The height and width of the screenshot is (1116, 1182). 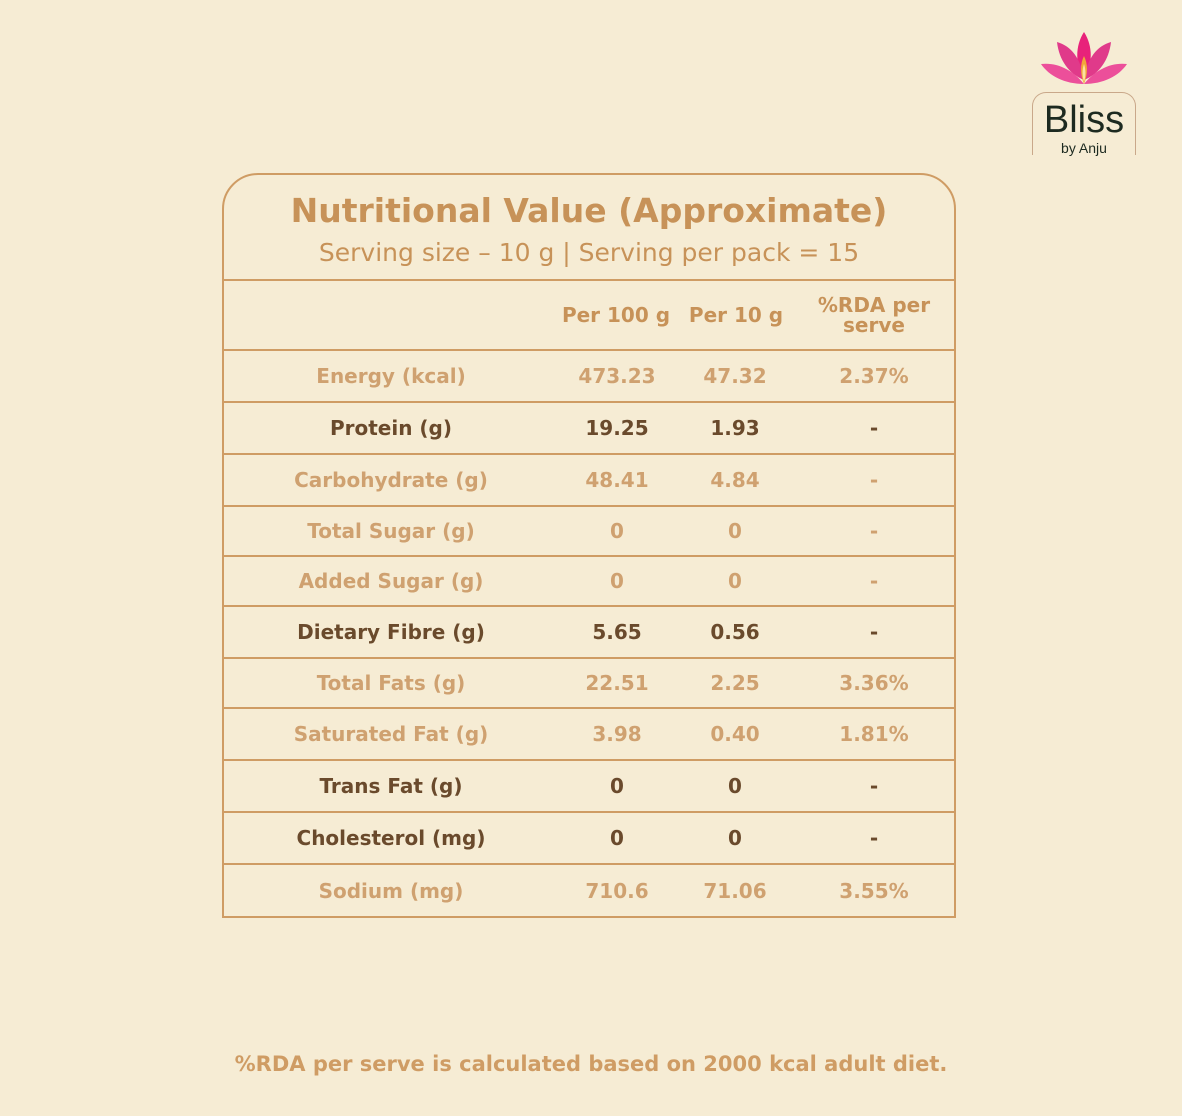 I want to click on value-per-10g: 0.40, so click(x=735, y=734).